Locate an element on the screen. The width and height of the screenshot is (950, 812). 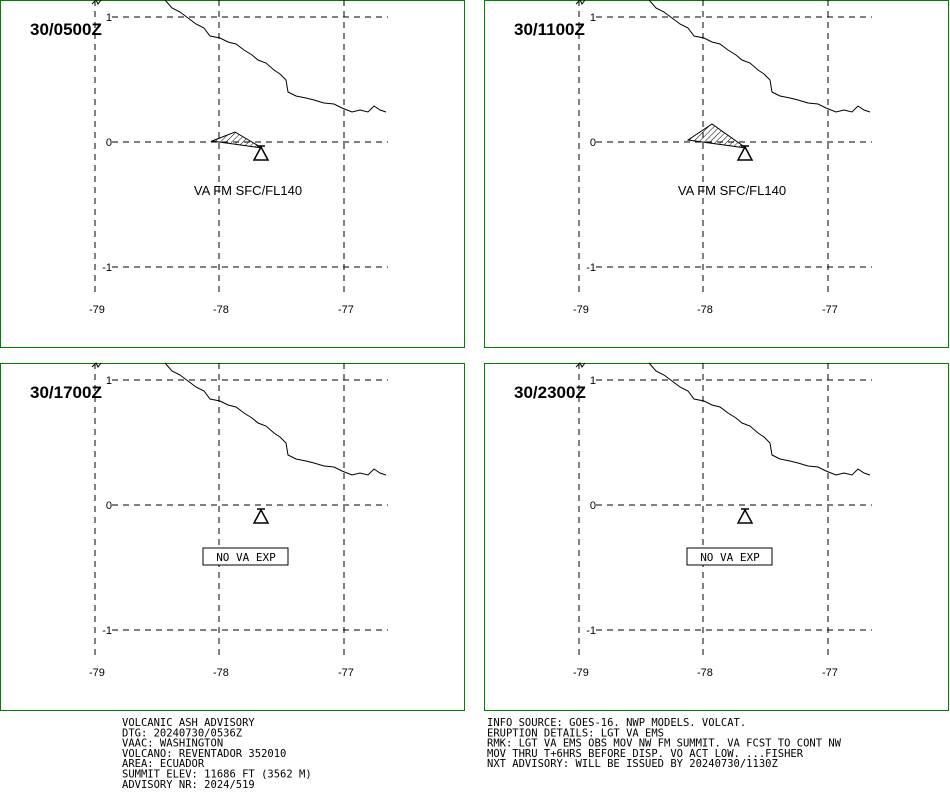
advisory-line: AREA: ECUADOR is located at coordinates (163, 764).